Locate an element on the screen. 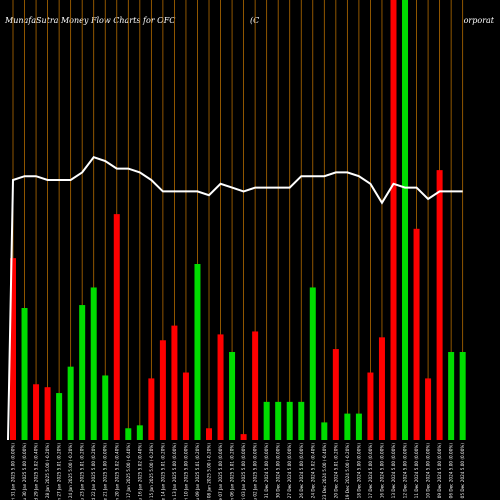 The width and height of the screenshot is (500, 500). x-tick-label: Wed 08 Jan 2025 5.00 (-0.20%) is located at coordinates (209, 471).